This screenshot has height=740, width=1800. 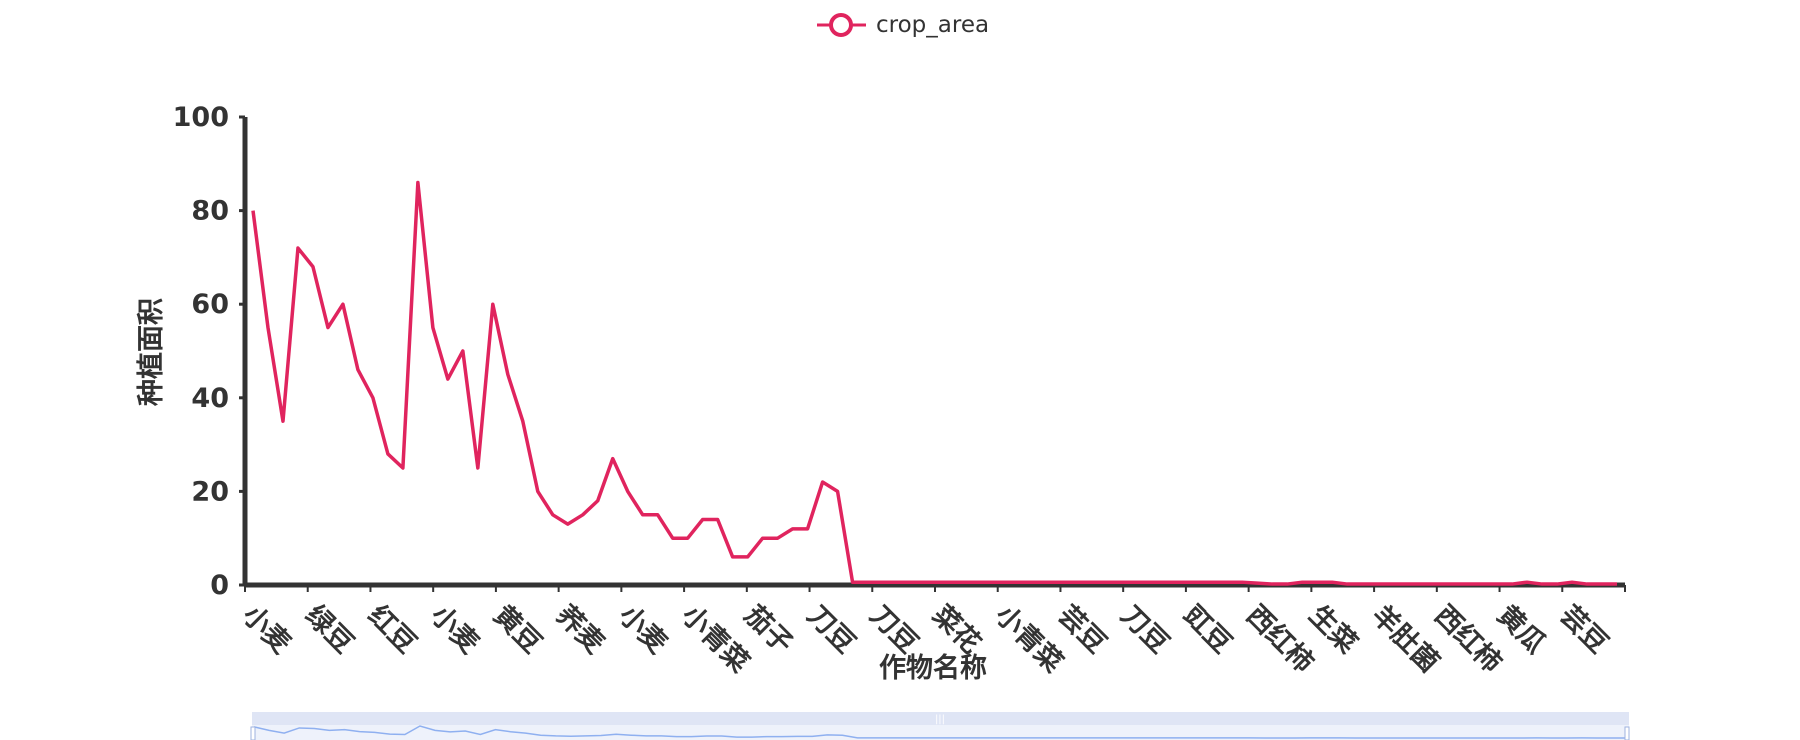 I want to click on legend: crop_area, so click(x=903, y=25).